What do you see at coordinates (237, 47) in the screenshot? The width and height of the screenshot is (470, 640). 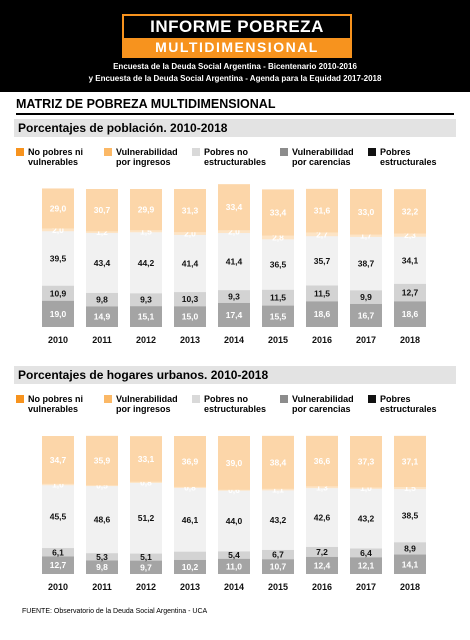 I see `title-line: MULTIDIMENSIONAL` at bounding box center [237, 47].